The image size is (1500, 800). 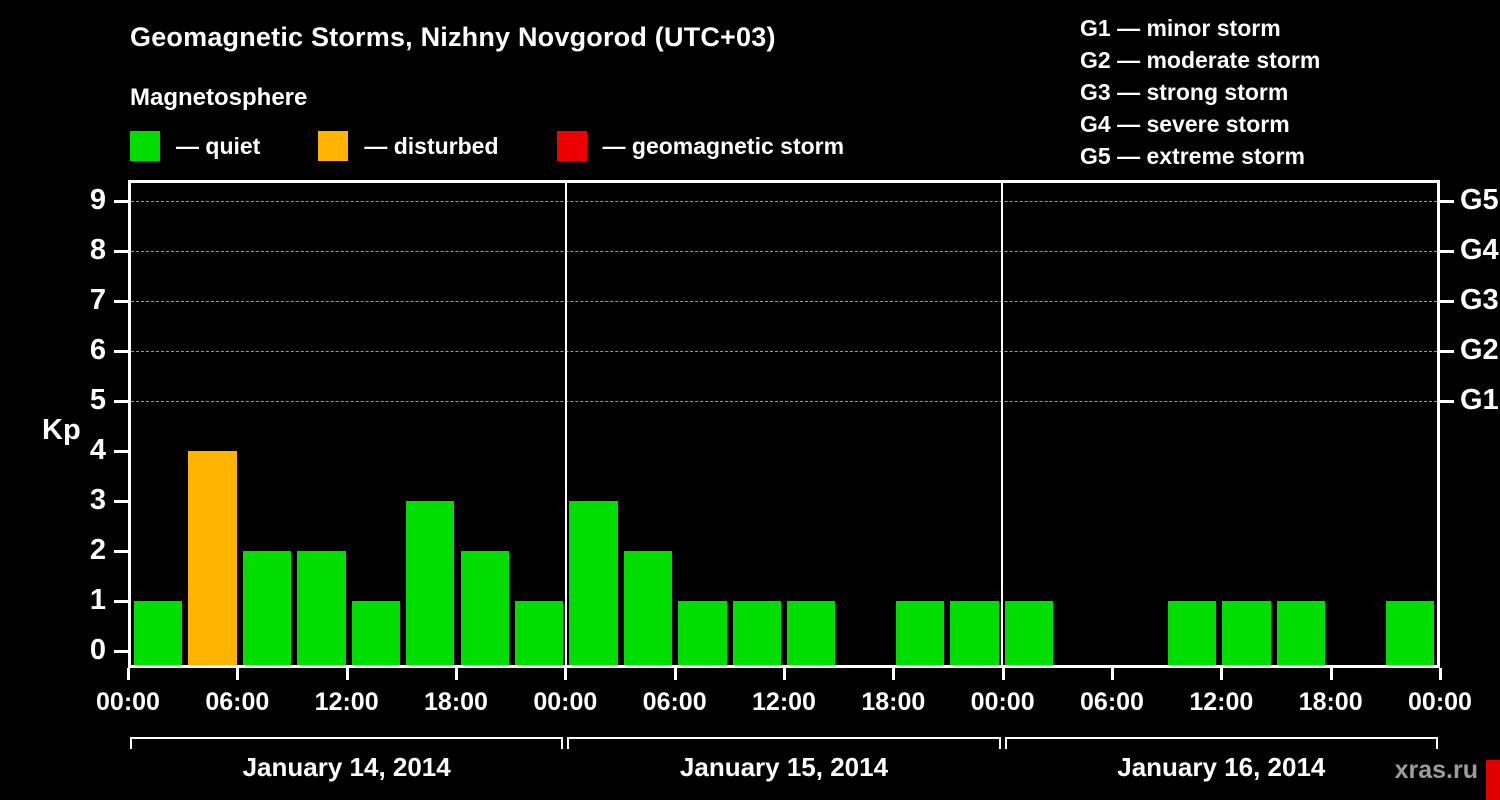 What do you see at coordinates (97, 350) in the screenshot?
I see `y-tick-label: 6` at bounding box center [97, 350].